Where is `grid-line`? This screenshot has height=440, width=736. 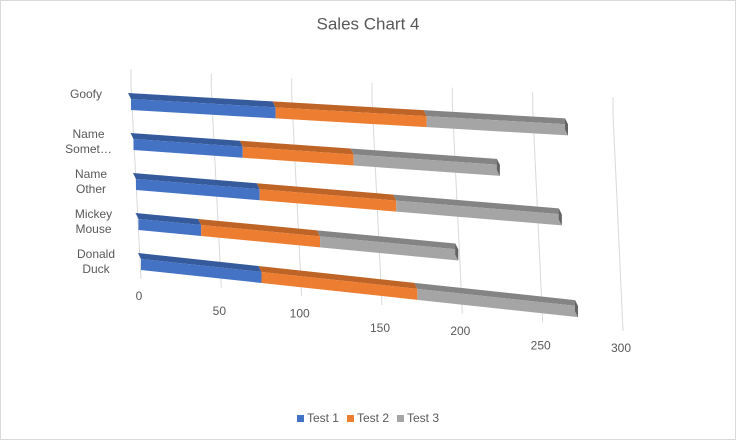
grid-line is located at coordinates (618, 222).